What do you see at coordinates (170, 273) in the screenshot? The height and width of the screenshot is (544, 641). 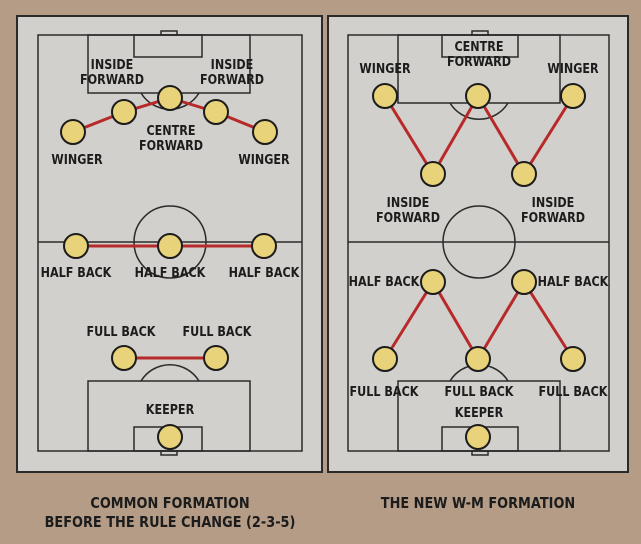 I see `label-half-back-centre: HALF BACK` at bounding box center [170, 273].